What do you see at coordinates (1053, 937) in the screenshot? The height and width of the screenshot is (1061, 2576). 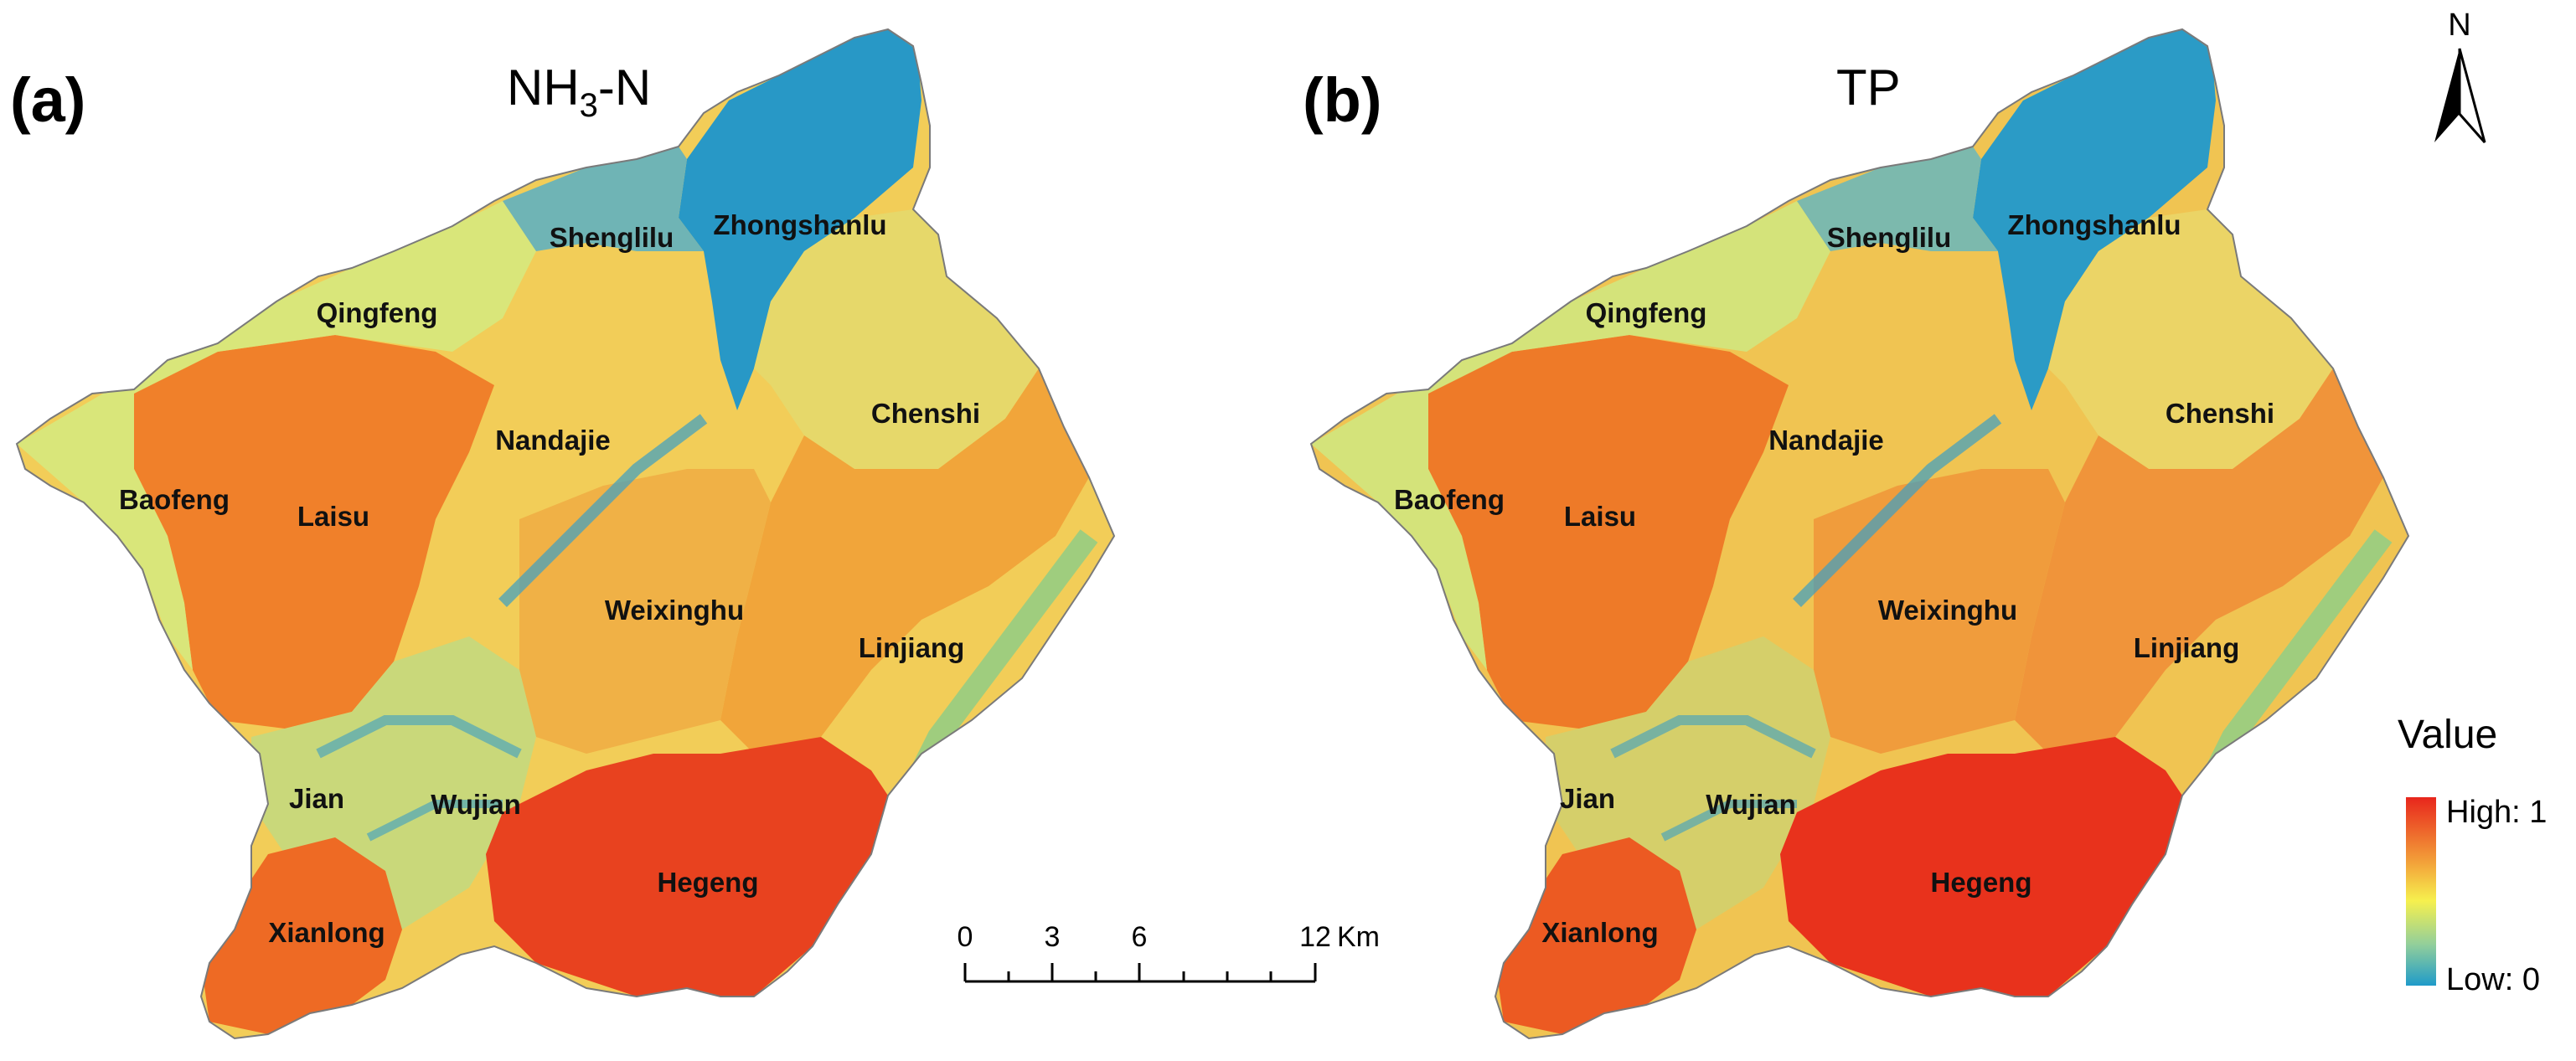 I see `scale-tick-3: 3` at bounding box center [1053, 937].